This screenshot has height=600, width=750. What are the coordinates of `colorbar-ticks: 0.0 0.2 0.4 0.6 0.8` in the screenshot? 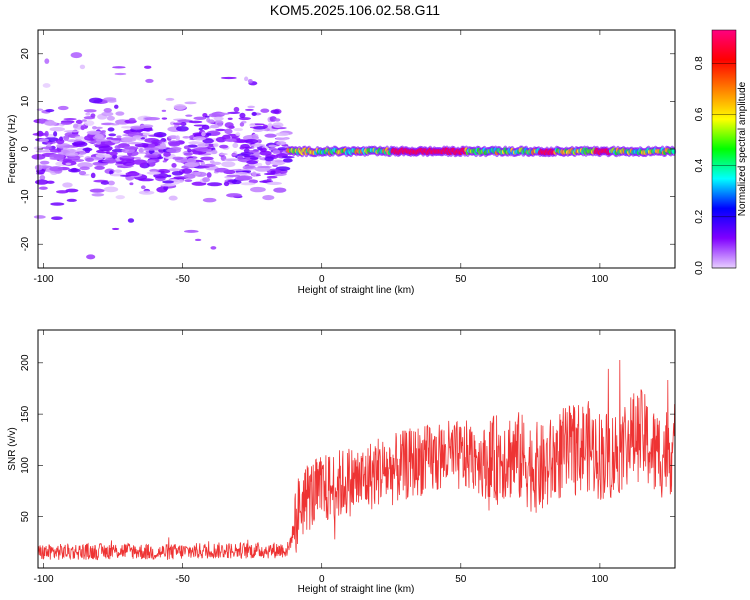 It's located at (715, 165).